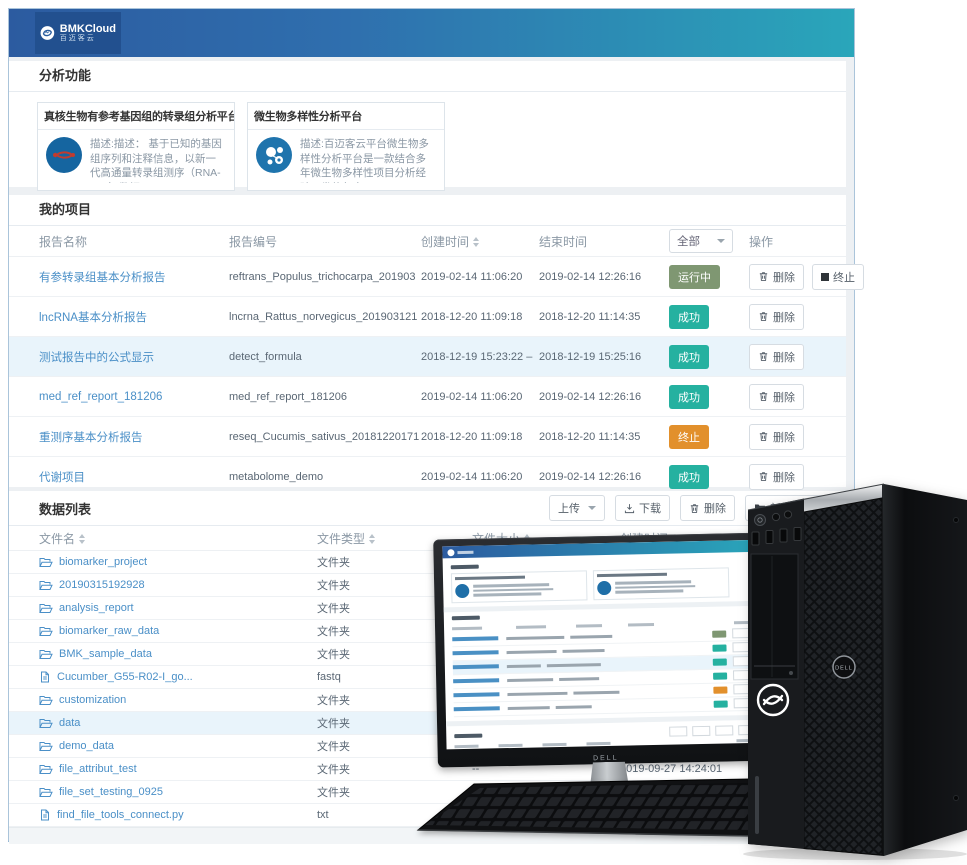 Image resolution: width=967 pixels, height=865 pixels. Describe the element at coordinates (136, 116) in the screenshot. I see `platform-card-title: 真核生物有参考基因组的转录组分析平台` at that location.